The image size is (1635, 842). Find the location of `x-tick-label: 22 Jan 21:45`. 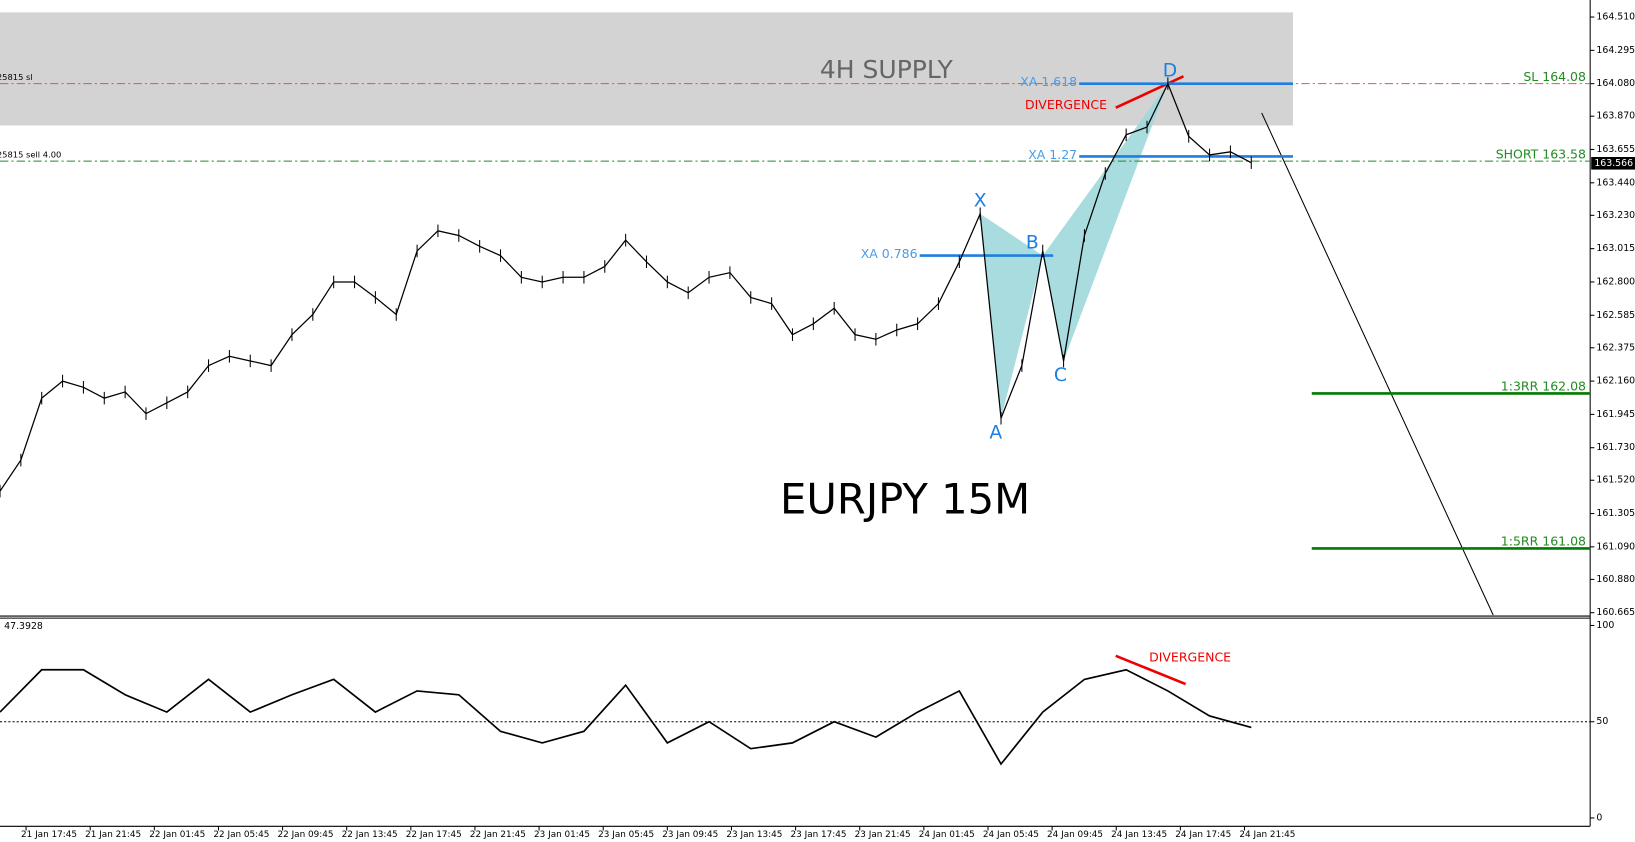

x-tick-label: 22 Jan 21:45 is located at coordinates (498, 835).